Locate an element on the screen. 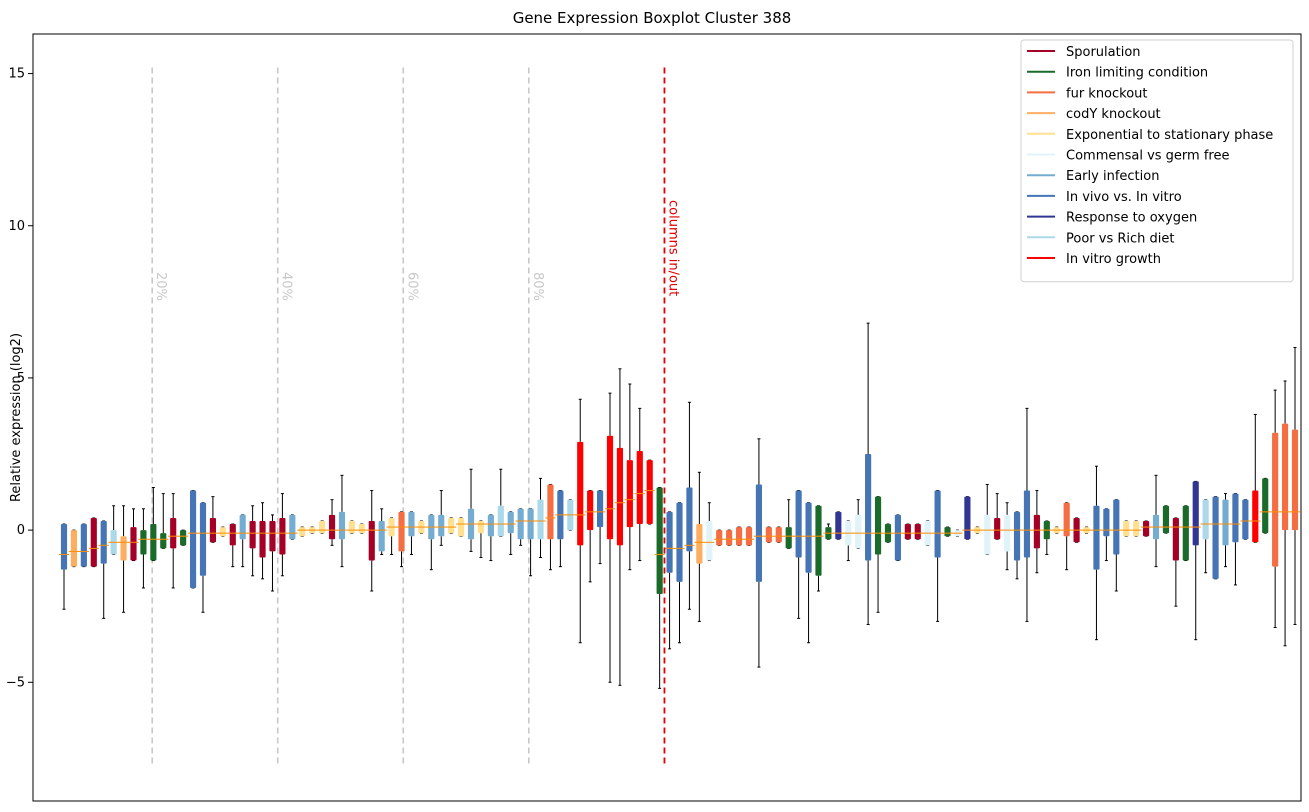  percentile-marker-label: 40% is located at coordinates (286, 286).